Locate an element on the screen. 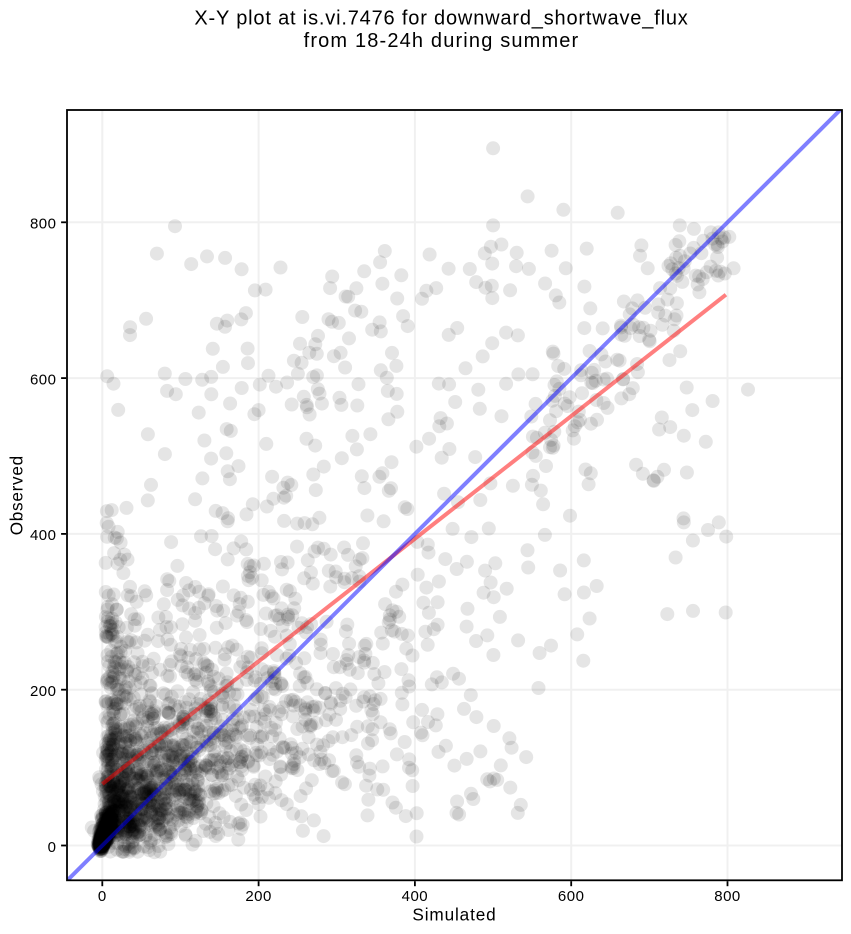 This screenshot has width=851, height=934. svg-text: Observed is located at coordinates (17, 495).